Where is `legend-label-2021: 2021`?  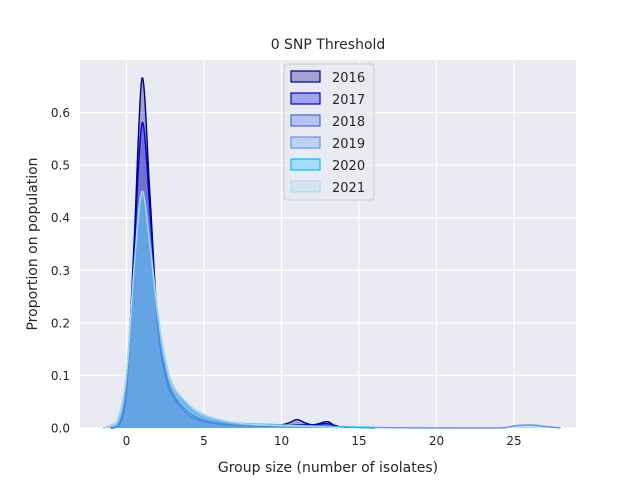
legend-label-2021: 2021 is located at coordinates (348, 188).